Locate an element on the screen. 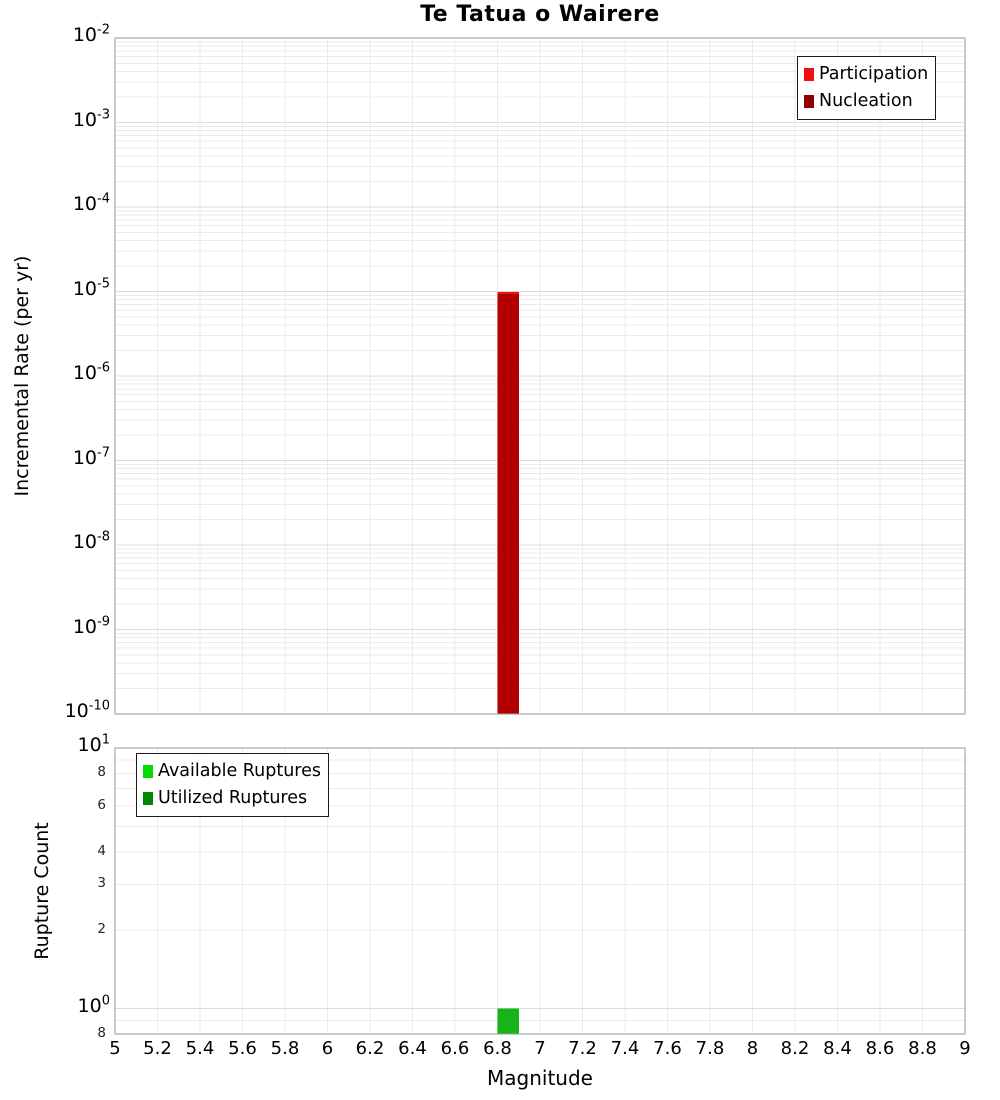 This screenshot has width=1000, height=1100. x-tick-label-8.8: 8.8 is located at coordinates (922, 1048).